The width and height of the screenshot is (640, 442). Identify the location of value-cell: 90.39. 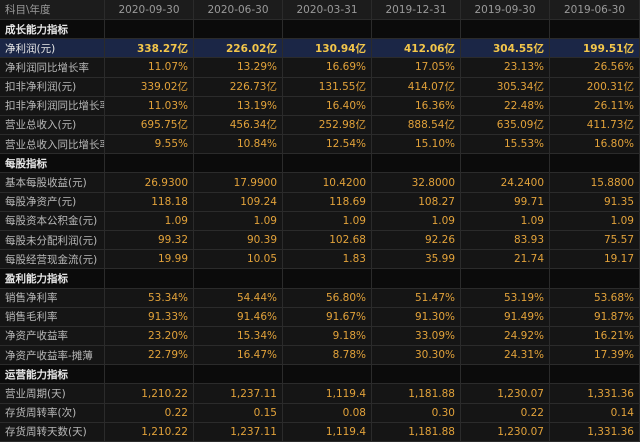
(238, 241).